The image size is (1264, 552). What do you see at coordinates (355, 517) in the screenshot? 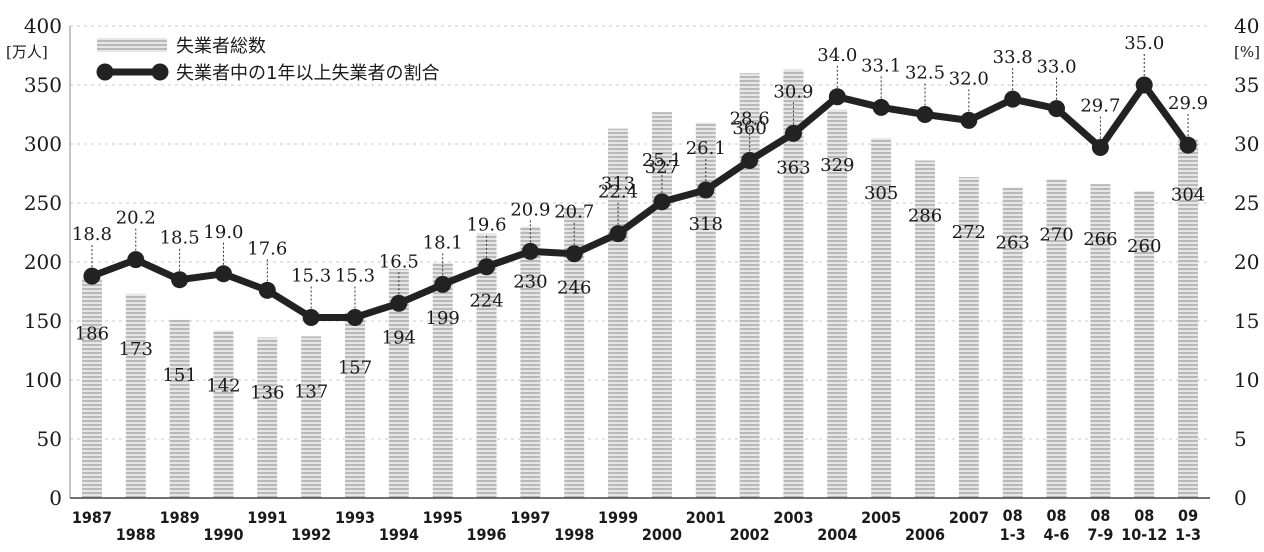
I see `x-tick-label: 1993` at bounding box center [355, 517].